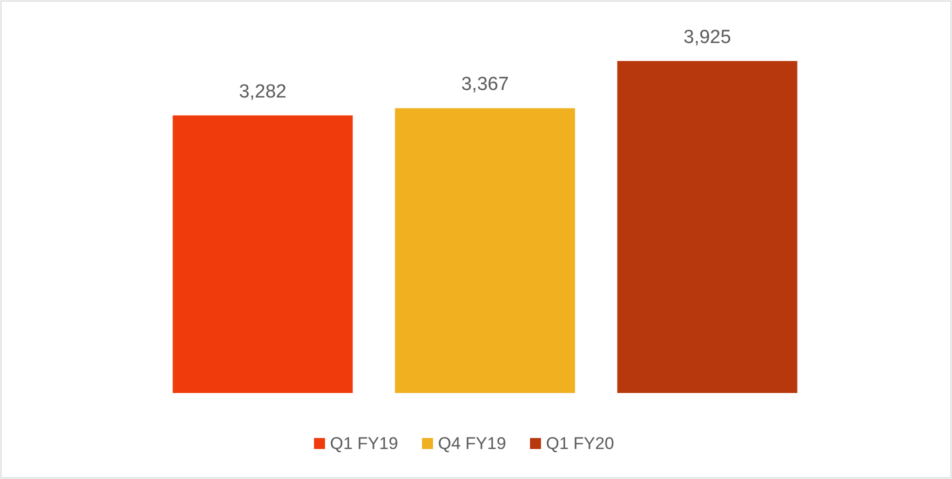 The height and width of the screenshot is (479, 952). What do you see at coordinates (708, 37) in the screenshot?
I see `data-label: 3,925` at bounding box center [708, 37].